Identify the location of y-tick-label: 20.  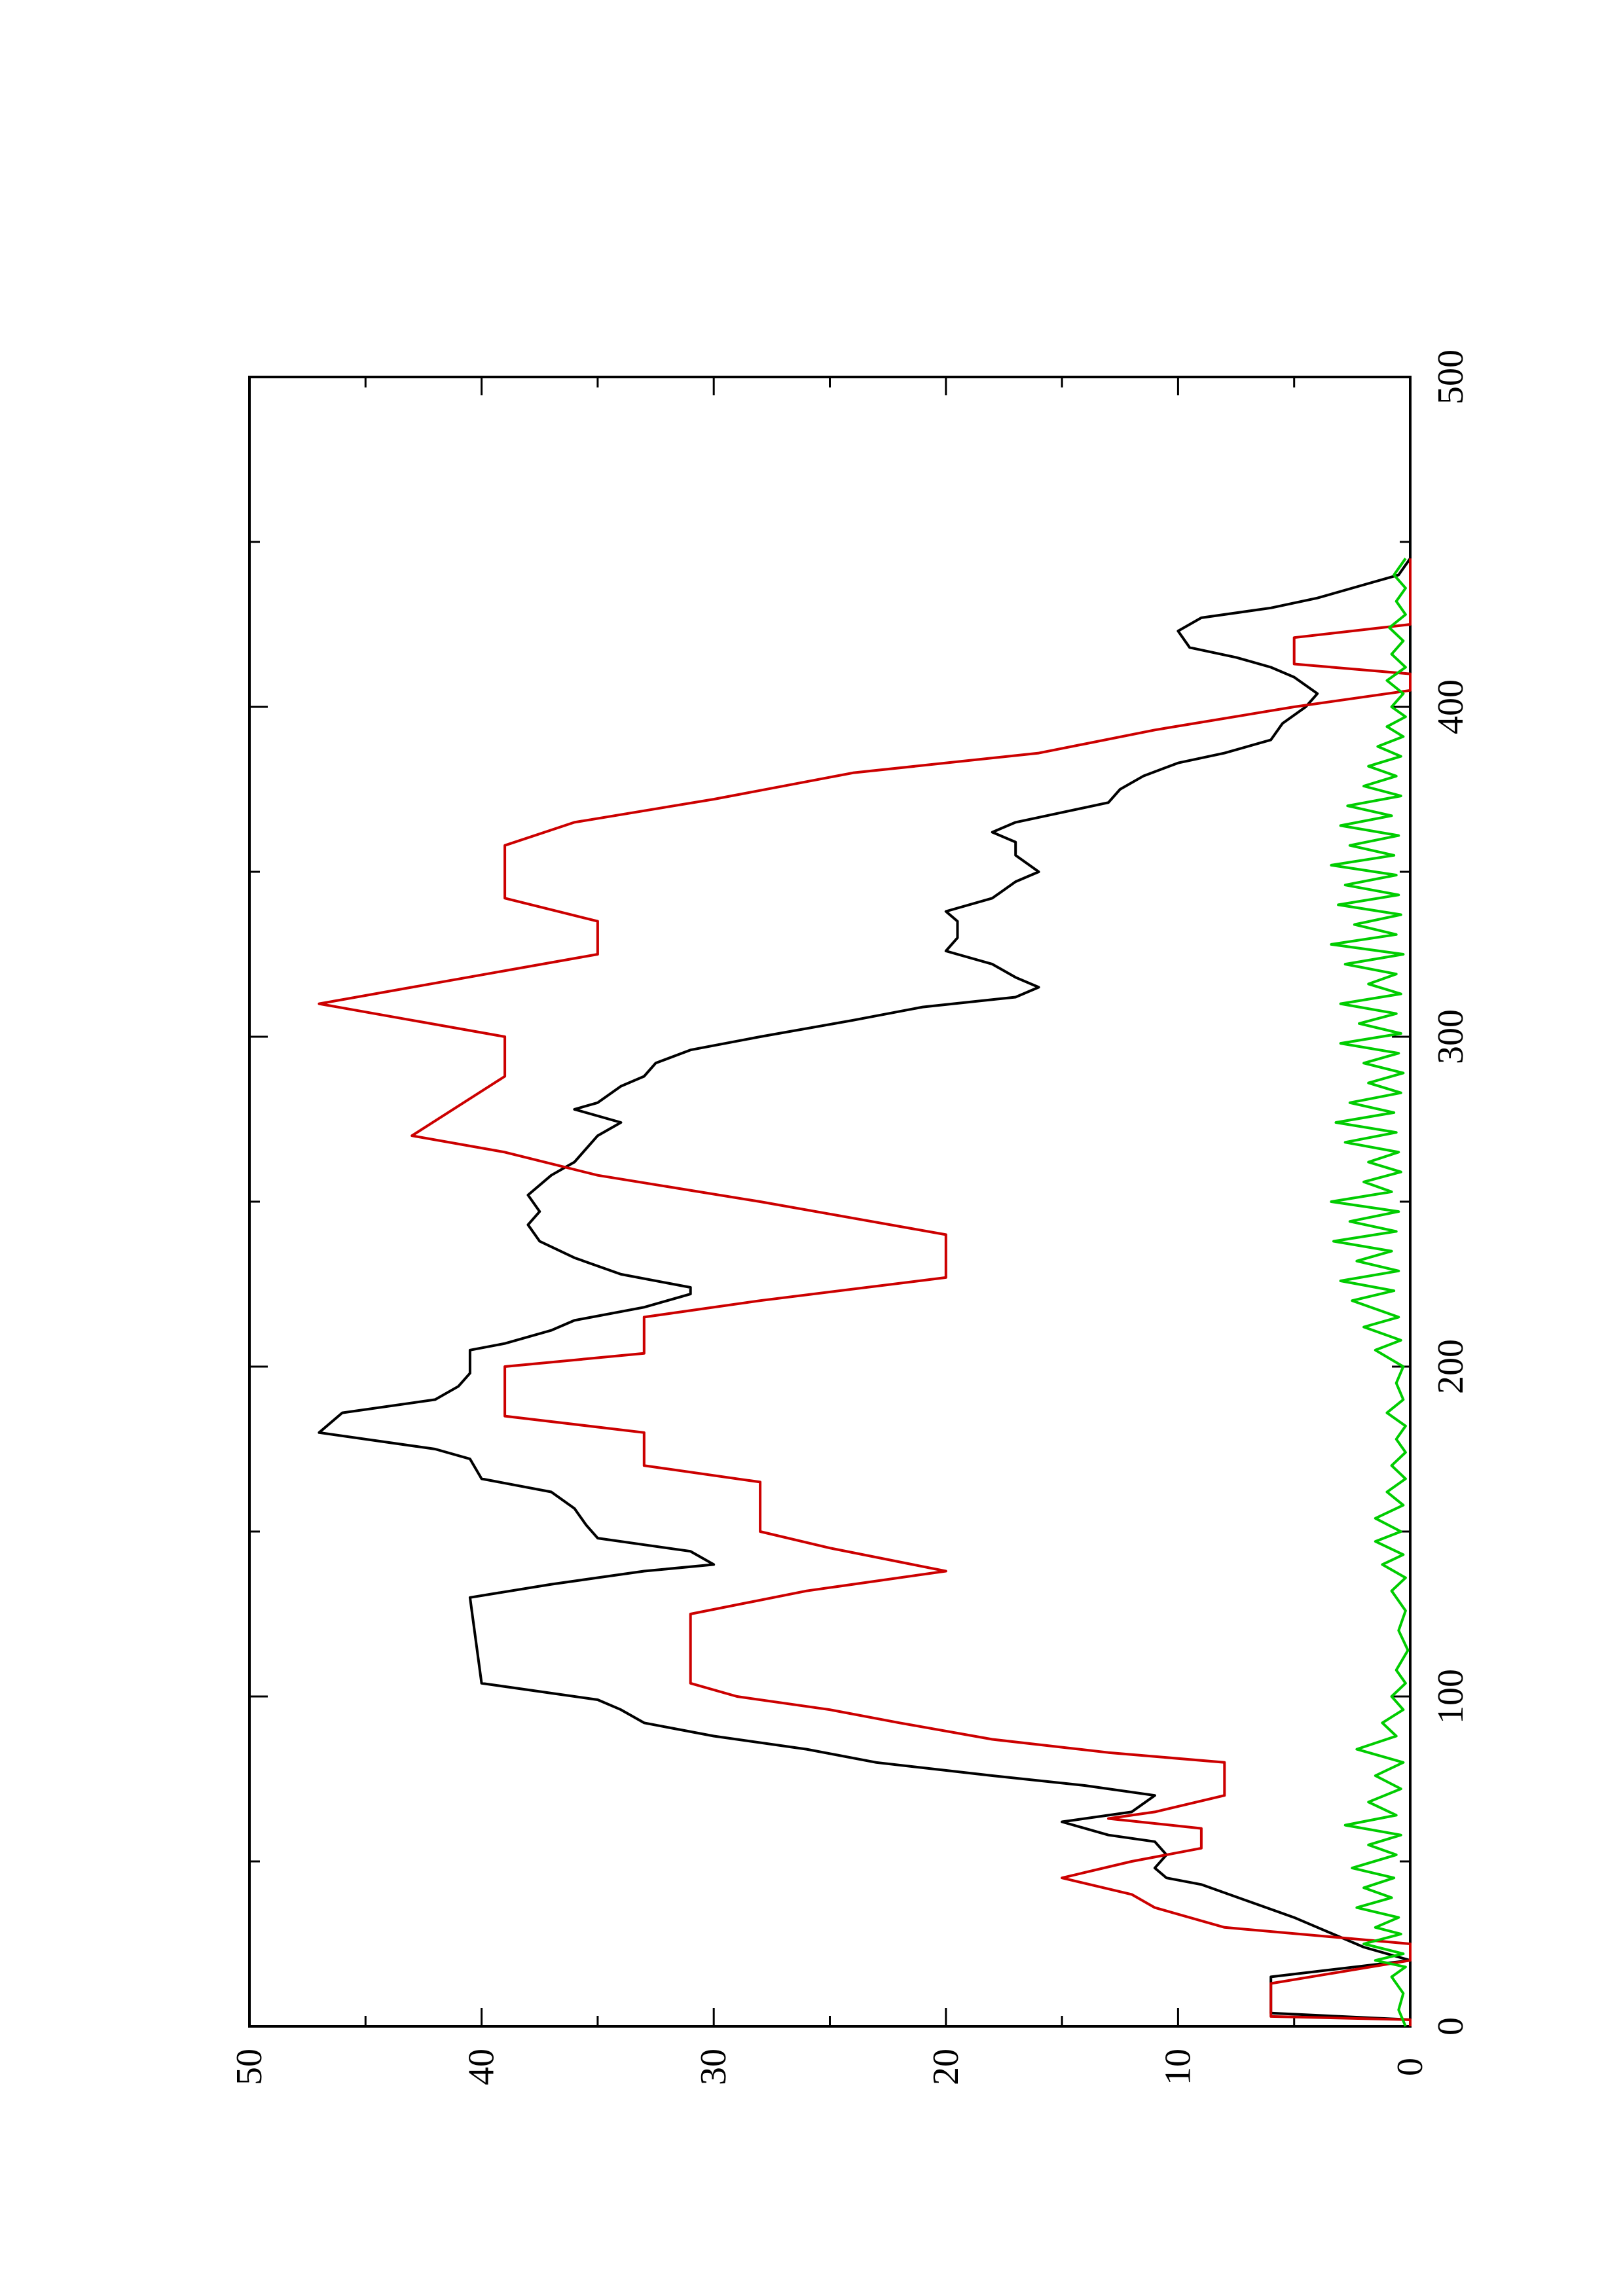
(946, 2067).